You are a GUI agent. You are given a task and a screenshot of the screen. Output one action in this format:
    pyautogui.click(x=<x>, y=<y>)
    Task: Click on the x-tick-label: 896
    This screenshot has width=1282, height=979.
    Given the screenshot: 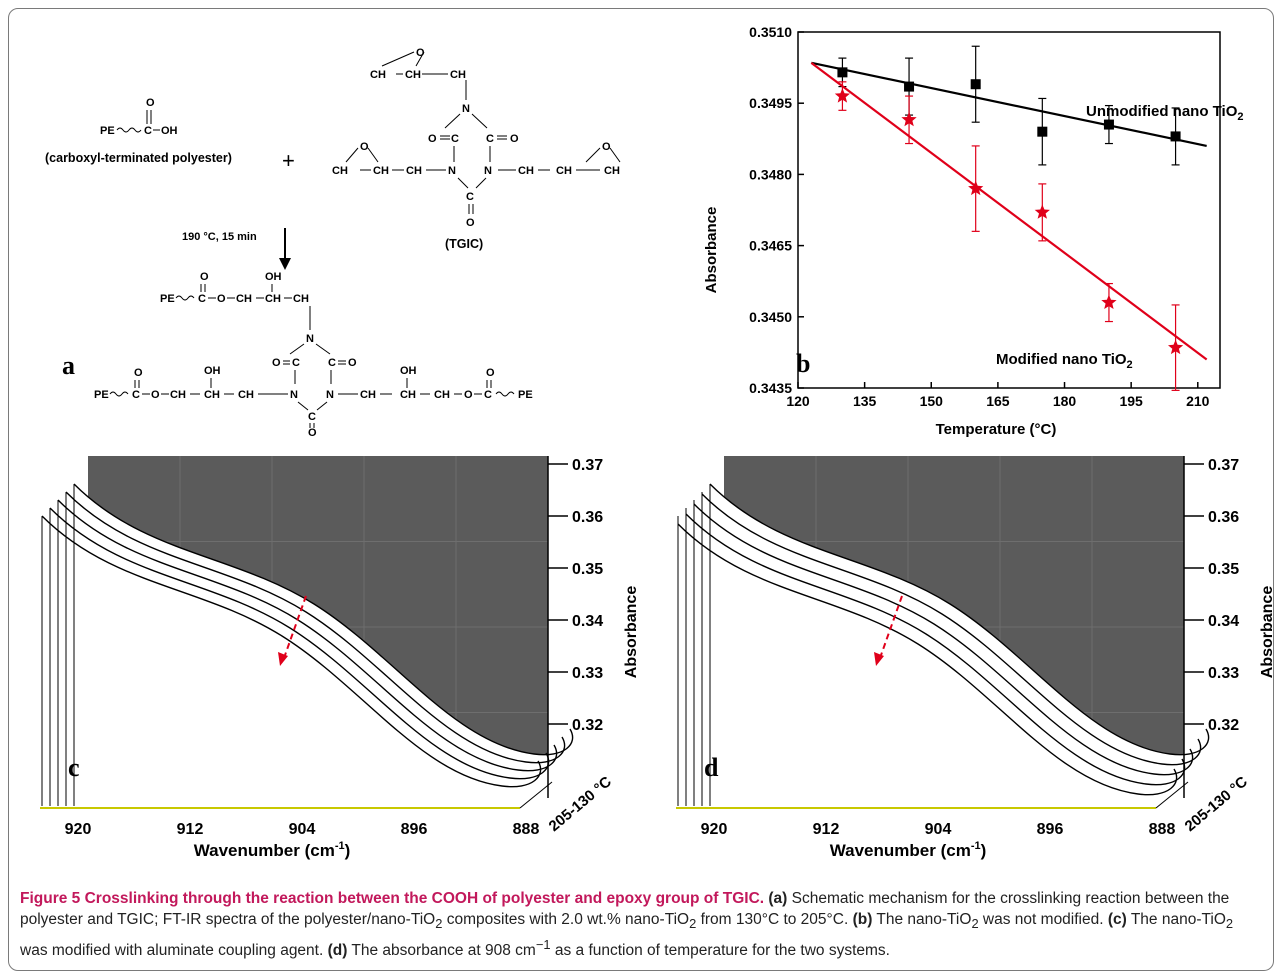 What is the action you would take?
    pyautogui.click(x=414, y=829)
    